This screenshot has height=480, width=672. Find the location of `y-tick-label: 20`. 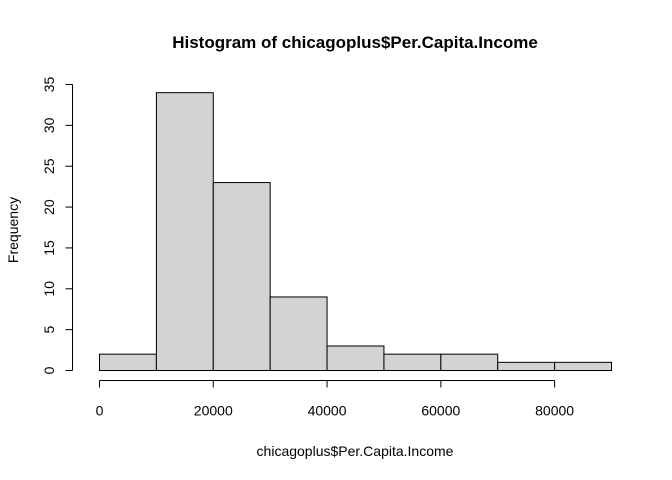

y-tick-label: 20 is located at coordinates (49, 207).